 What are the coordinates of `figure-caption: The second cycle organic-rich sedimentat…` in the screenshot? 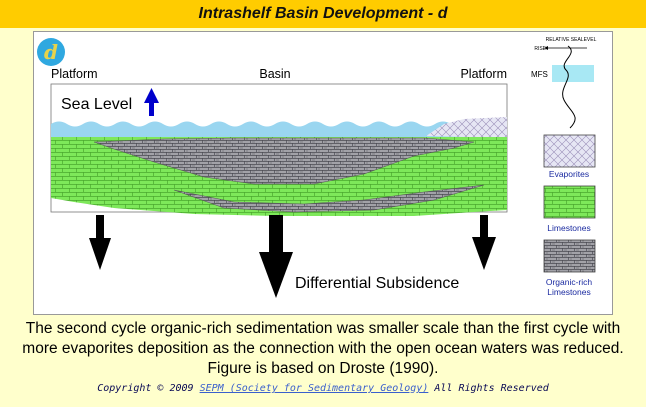 It's located at (323, 349).